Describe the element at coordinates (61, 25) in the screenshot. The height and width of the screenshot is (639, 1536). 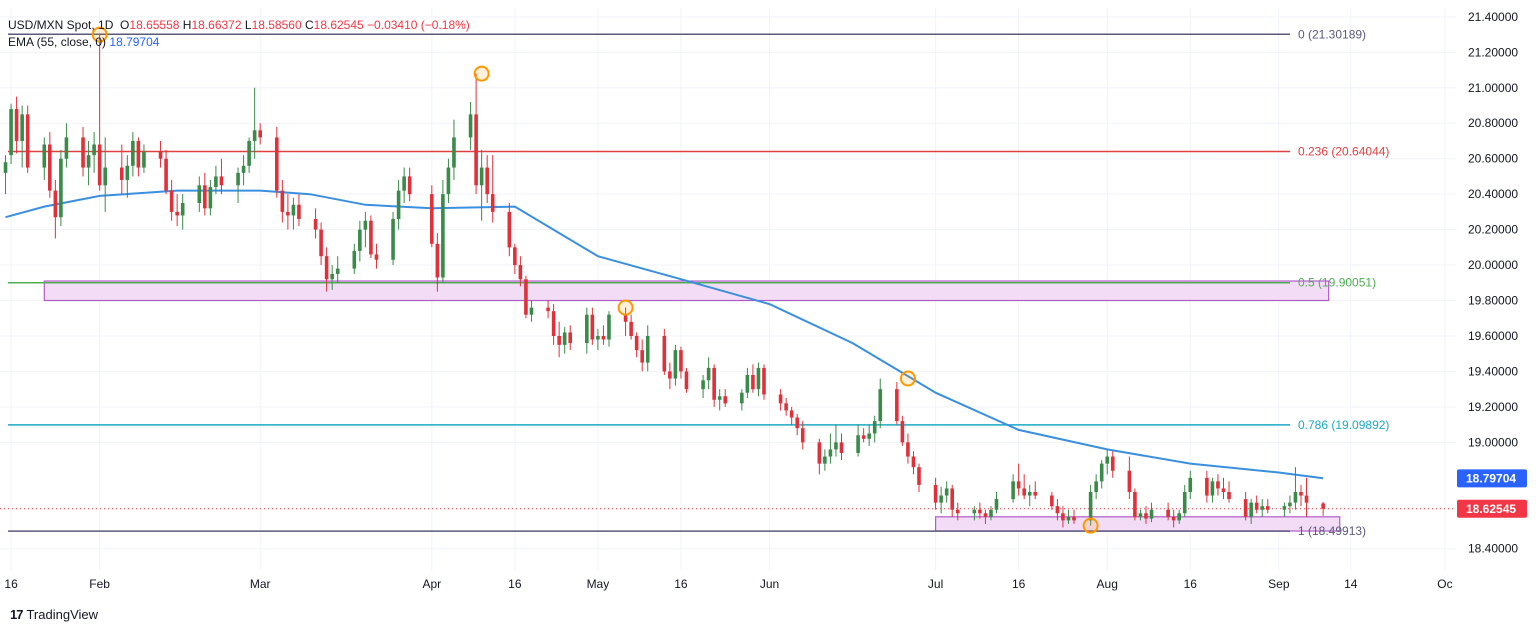
I see `symbol-label: USD/MXN Spot, 1D` at that location.